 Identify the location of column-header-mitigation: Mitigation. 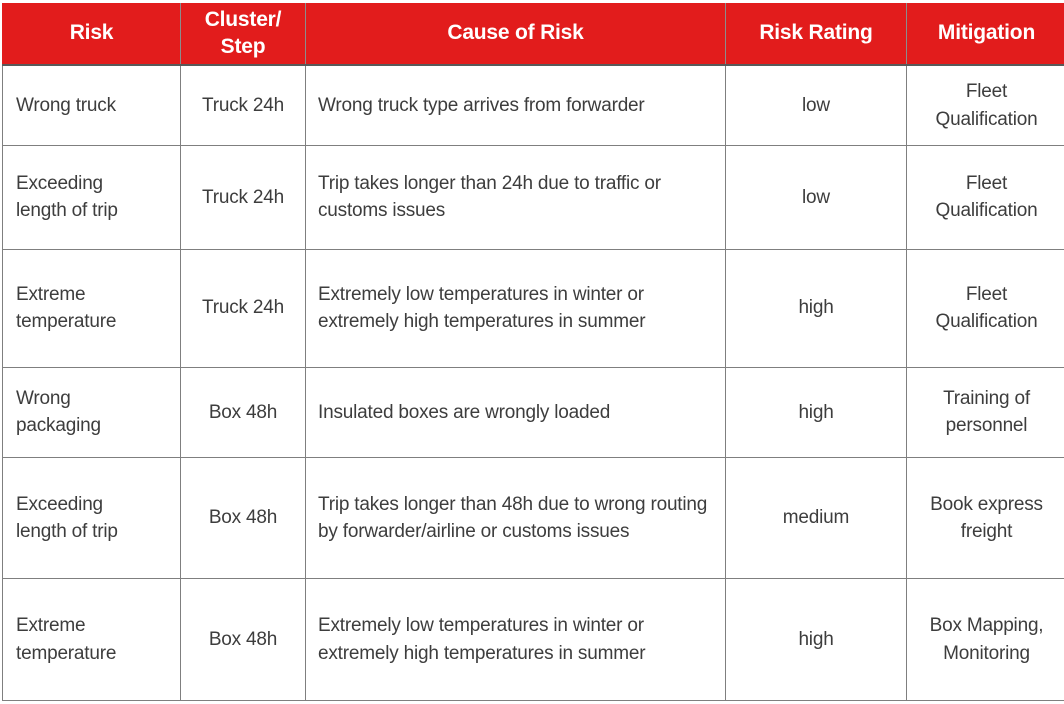
(985, 34).